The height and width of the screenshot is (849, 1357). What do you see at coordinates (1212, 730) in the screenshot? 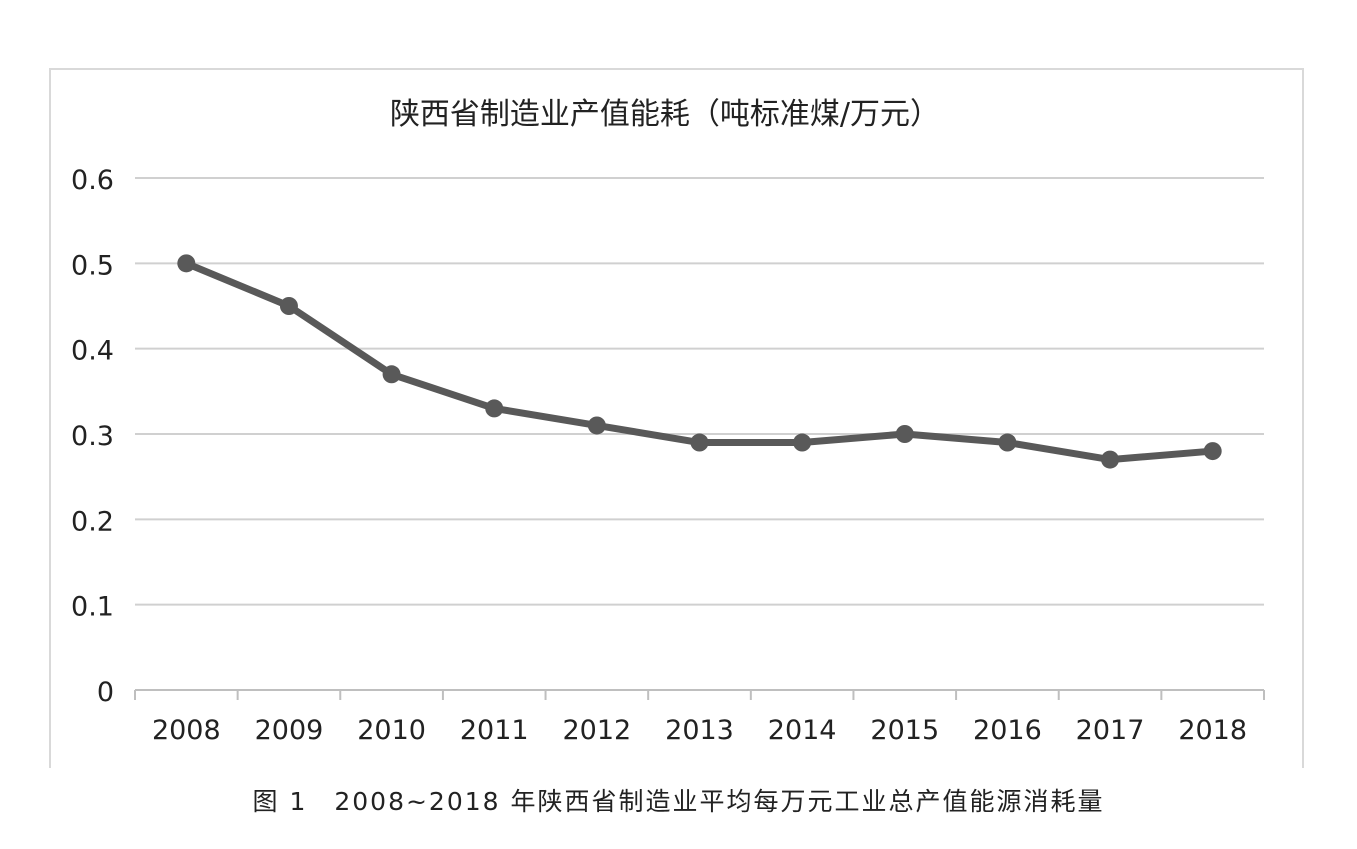
I see `x-tick-label: 2018` at bounding box center [1212, 730].